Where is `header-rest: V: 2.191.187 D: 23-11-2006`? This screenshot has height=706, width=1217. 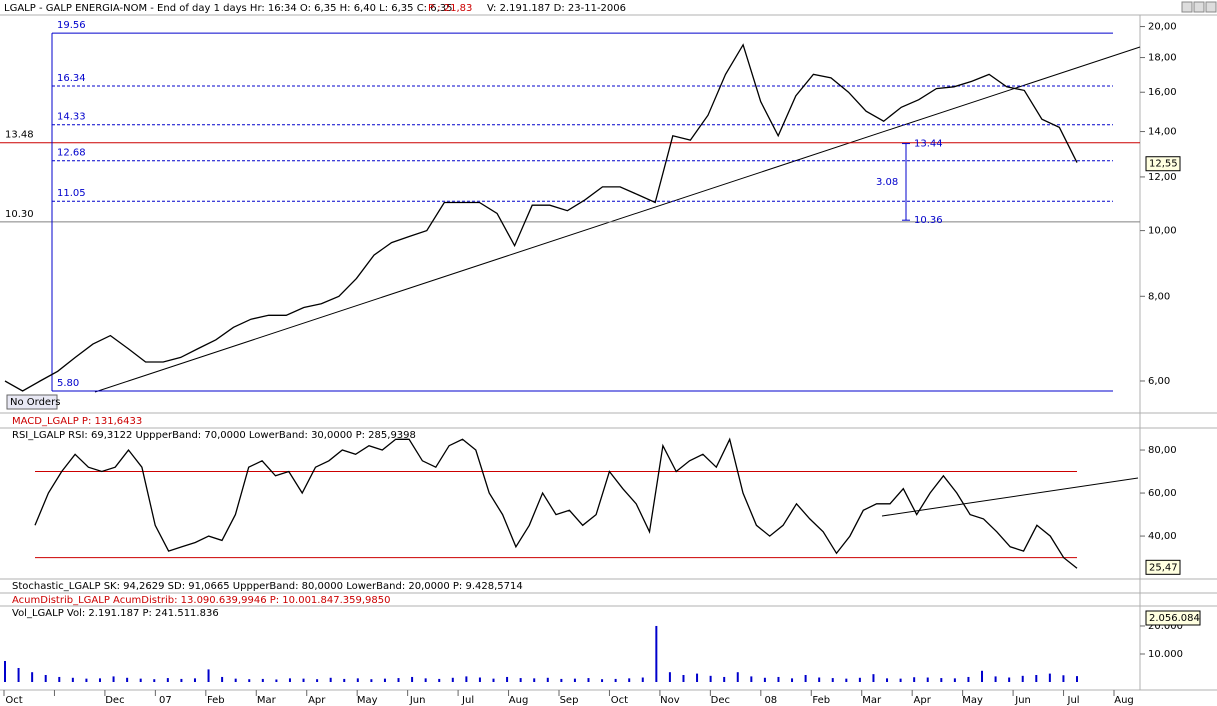 header-rest: V: 2.191.187 D: 23-11-2006 is located at coordinates (556, 8).